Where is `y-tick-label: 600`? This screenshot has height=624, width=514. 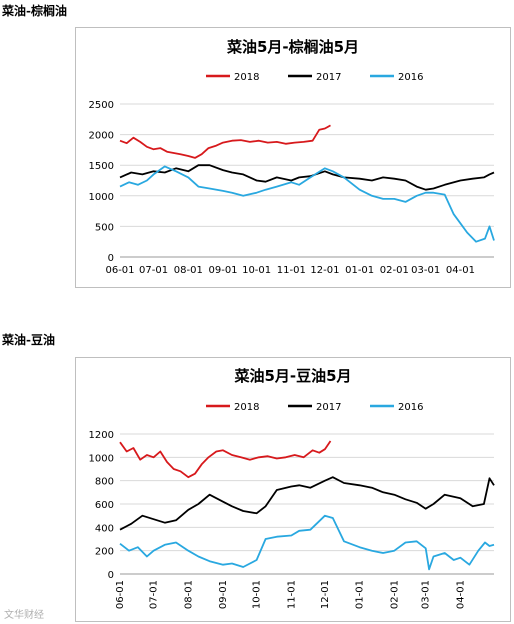 y-tick-label: 600 is located at coordinates (104, 505).